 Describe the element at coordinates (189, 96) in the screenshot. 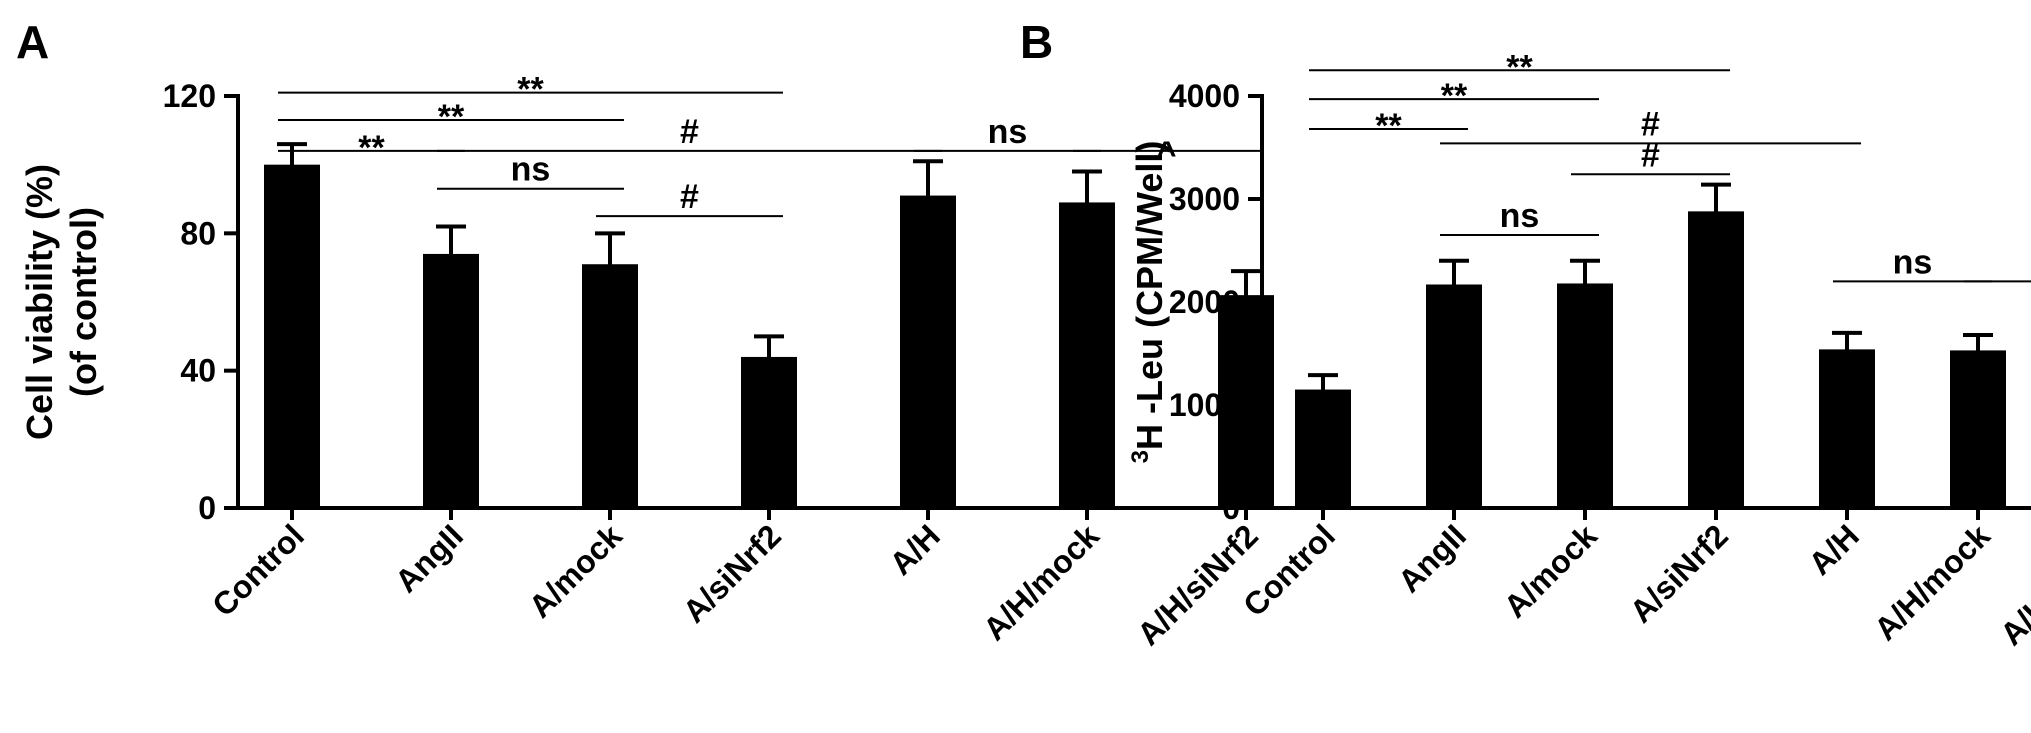

I see `y-tick-label: 120` at that location.